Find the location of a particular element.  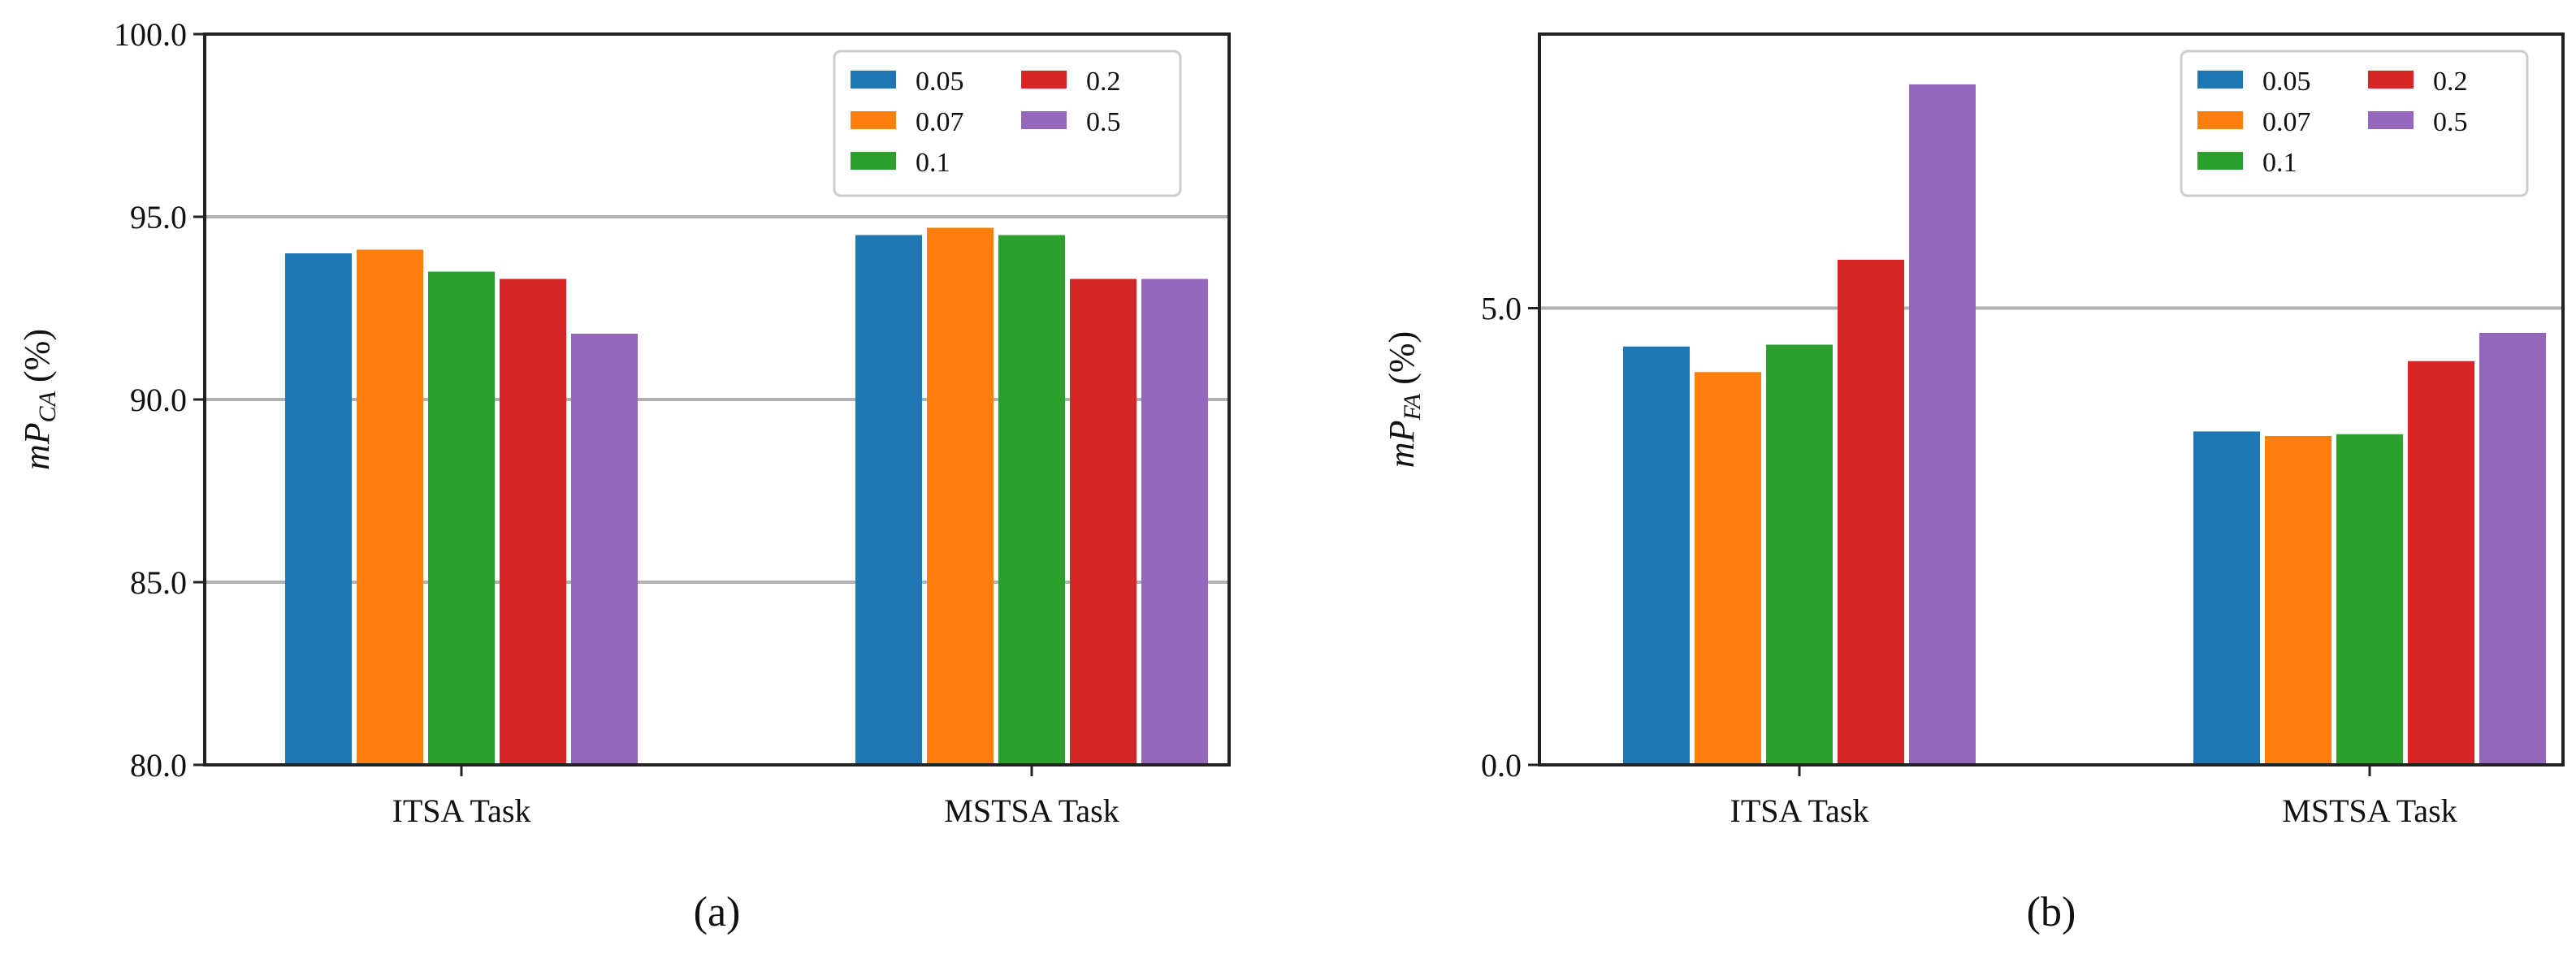

bar-a-mstsa-0.5 is located at coordinates (1174, 522).